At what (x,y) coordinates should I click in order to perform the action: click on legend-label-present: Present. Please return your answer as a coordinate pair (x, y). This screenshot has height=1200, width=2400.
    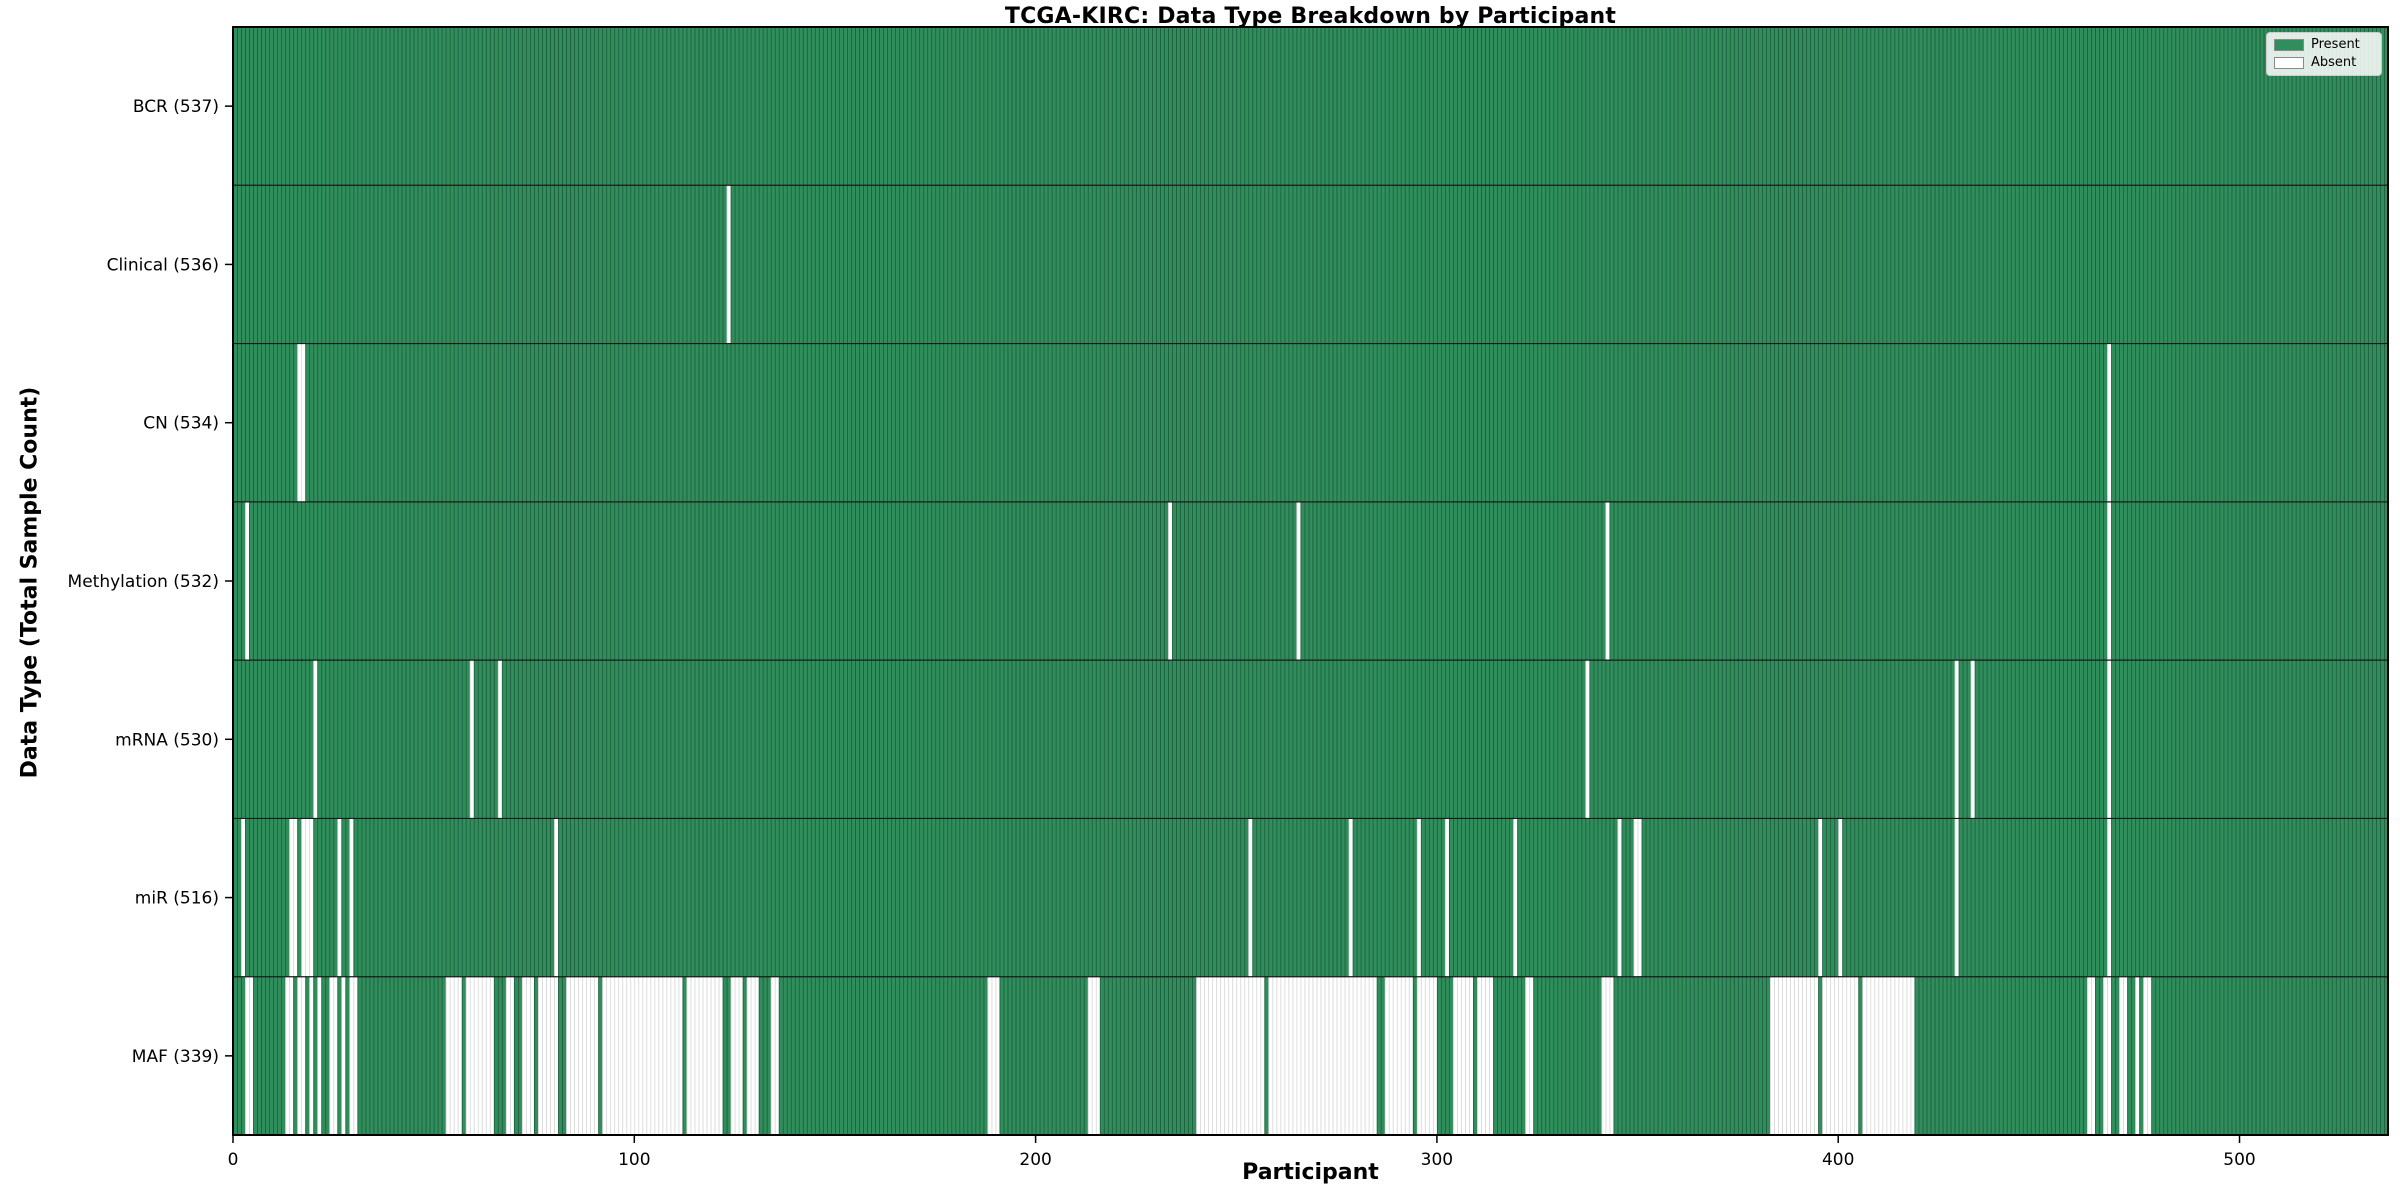
    Looking at the image, I should click on (2335, 44).